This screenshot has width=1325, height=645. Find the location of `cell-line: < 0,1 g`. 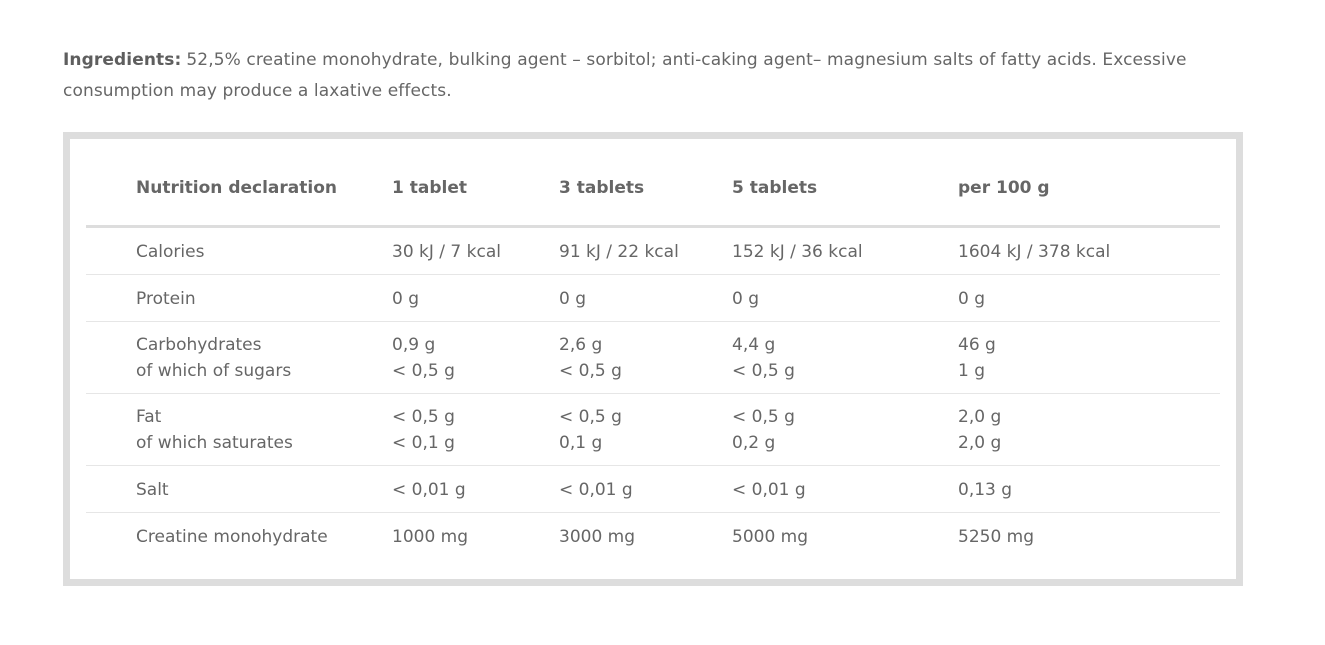

cell-line: < 0,1 g is located at coordinates (423, 443).